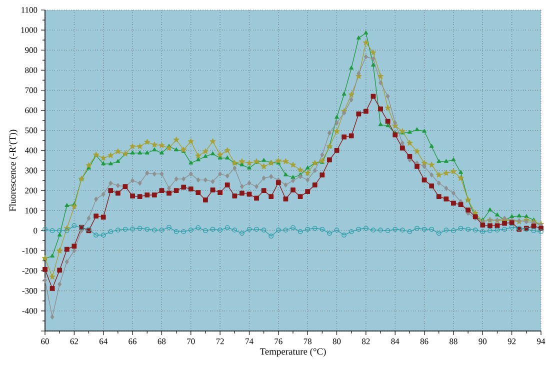 The width and height of the screenshot is (546, 365). What do you see at coordinates (454, 341) in the screenshot?
I see `x-tick-label: 88` at bounding box center [454, 341].